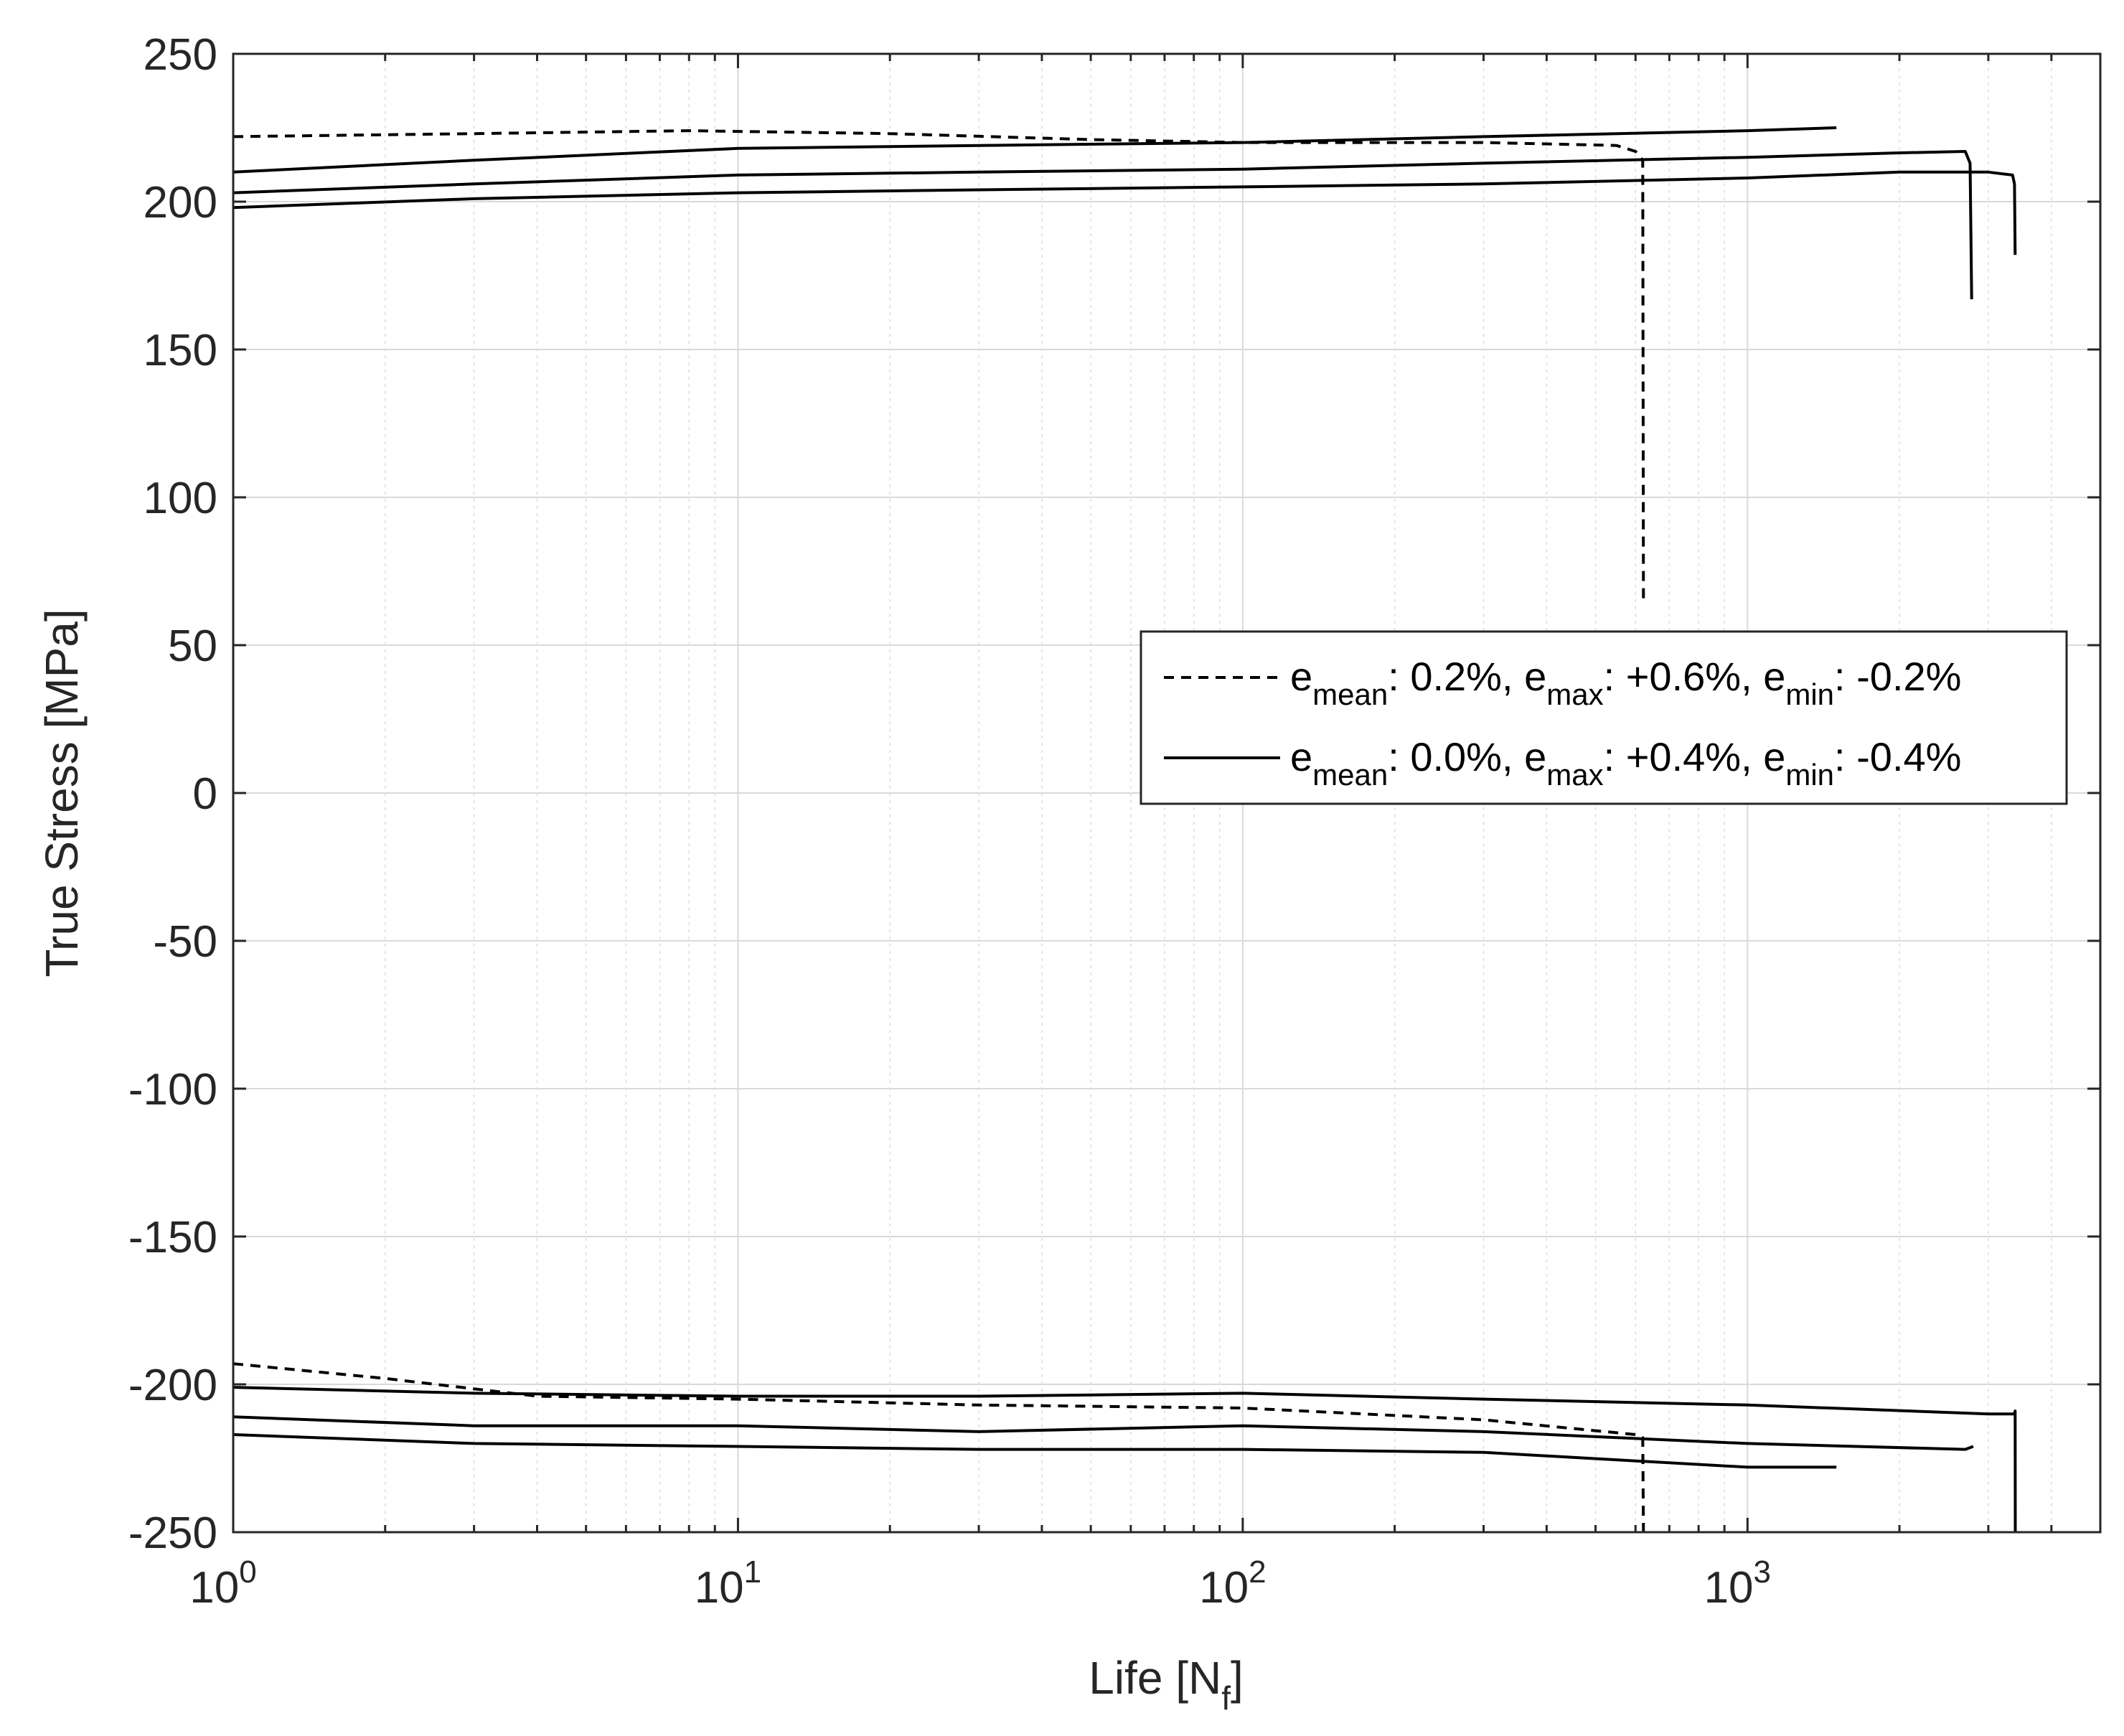  Describe the element at coordinates (1738, 1583) in the screenshot. I see `x-tick-label: 10³` at that location.